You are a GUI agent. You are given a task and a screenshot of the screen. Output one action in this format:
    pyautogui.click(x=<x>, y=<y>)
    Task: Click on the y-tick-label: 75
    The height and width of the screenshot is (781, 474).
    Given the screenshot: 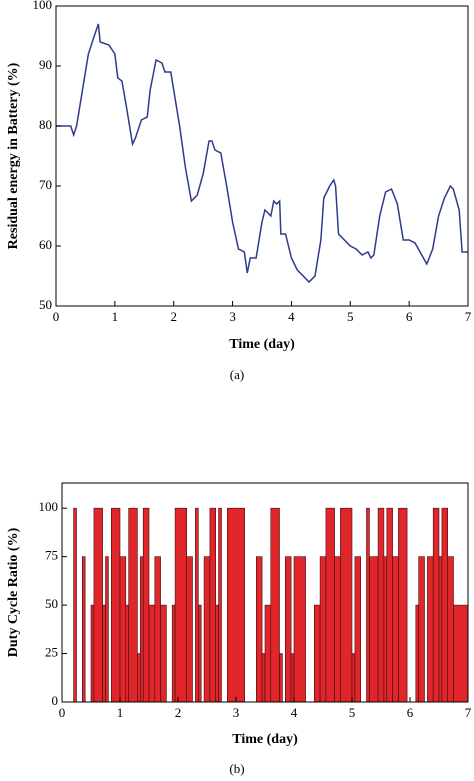 What is the action you would take?
    pyautogui.click(x=51, y=555)
    